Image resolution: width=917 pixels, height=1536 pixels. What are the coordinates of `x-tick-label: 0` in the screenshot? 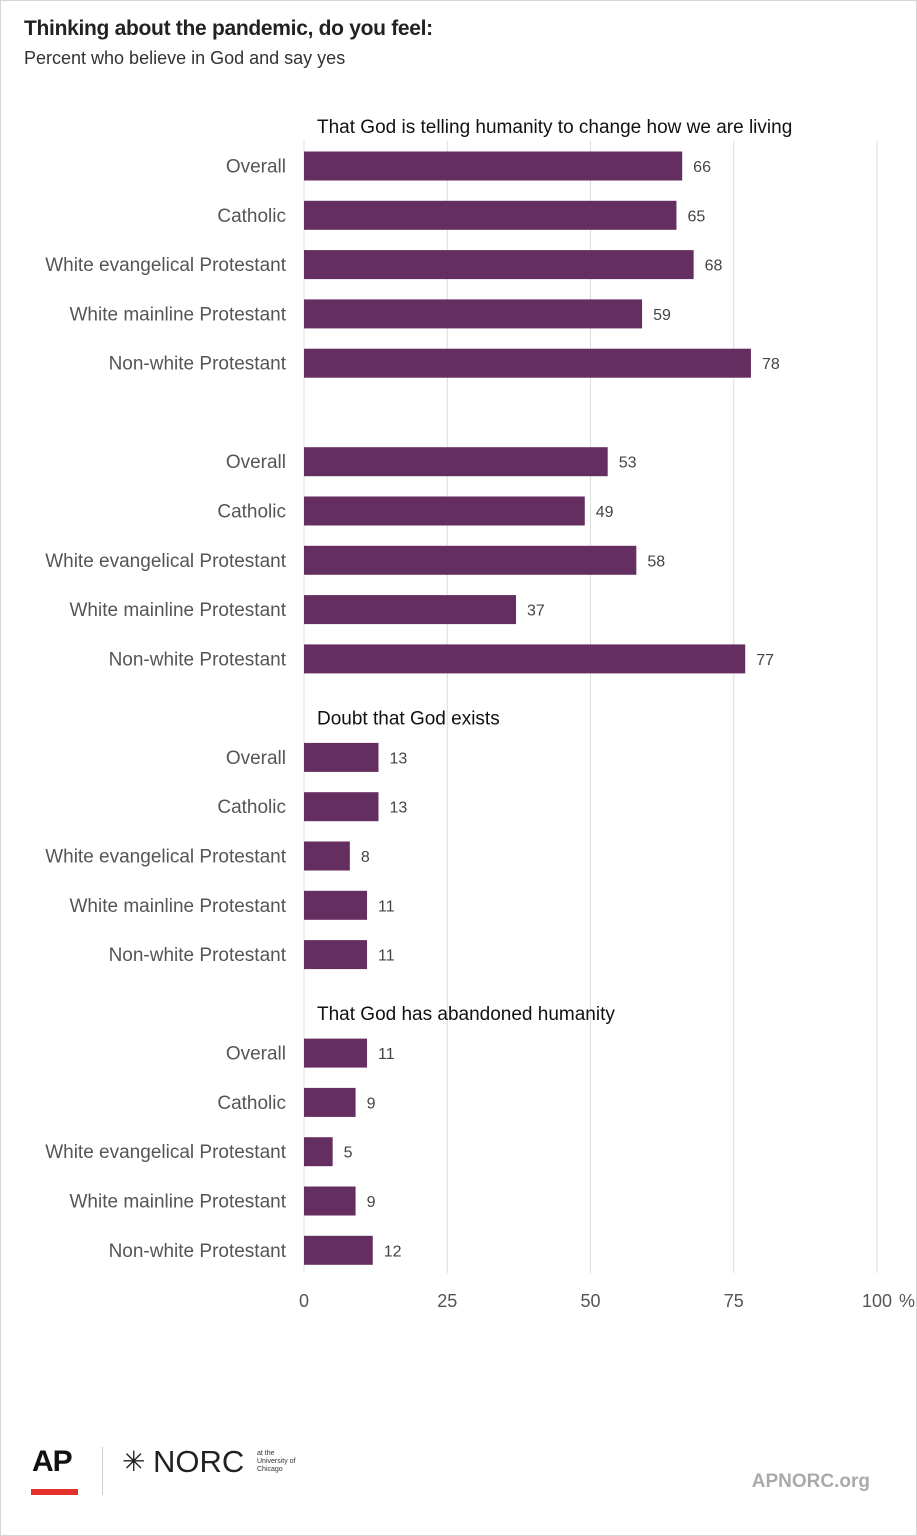 It's located at (304, 1301).